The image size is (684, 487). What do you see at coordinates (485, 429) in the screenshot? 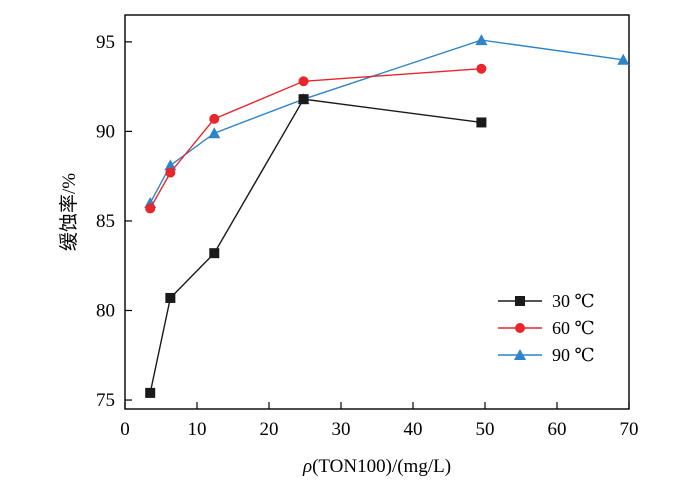
I see `x-tick-label: 50` at bounding box center [485, 429].